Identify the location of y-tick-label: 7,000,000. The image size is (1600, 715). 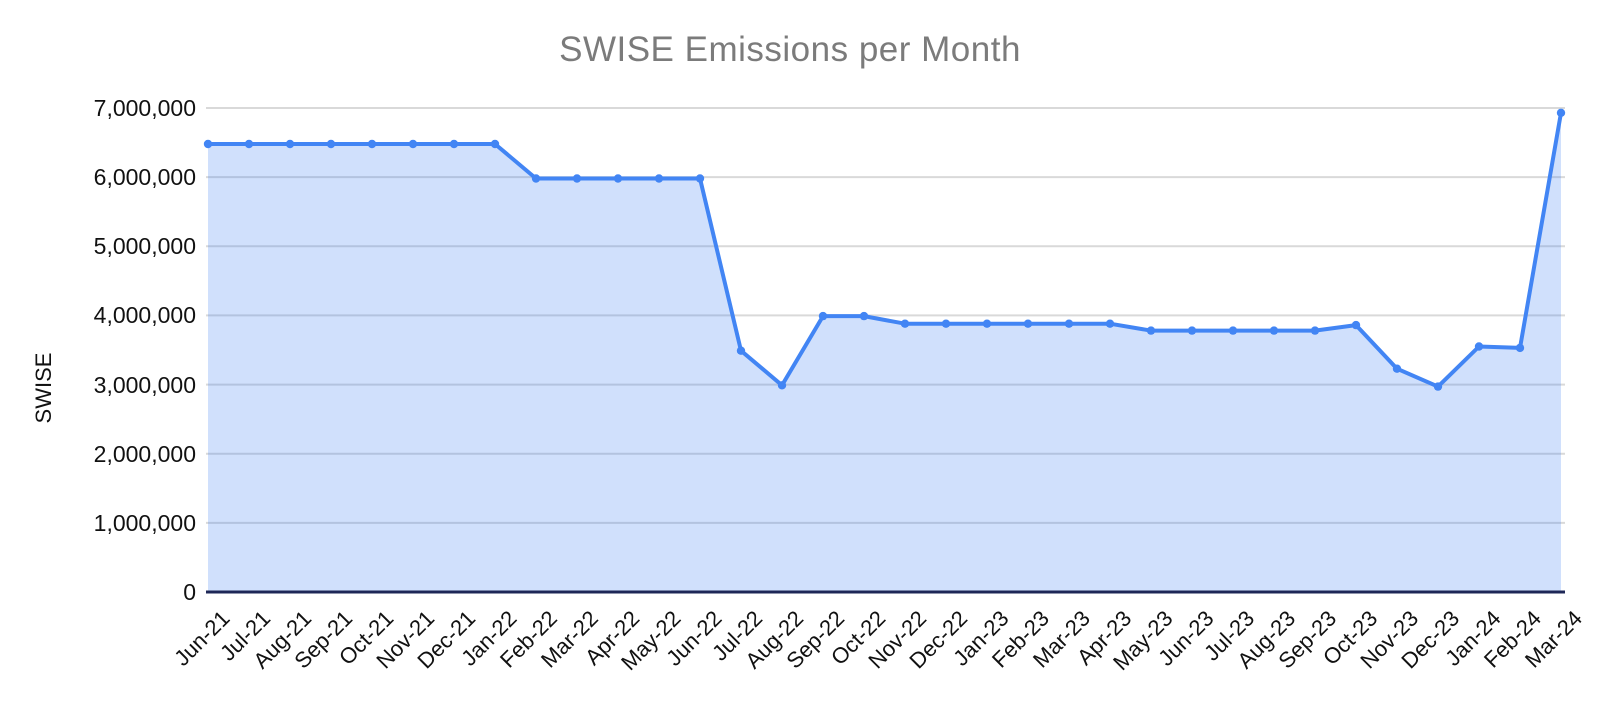
(144, 108).